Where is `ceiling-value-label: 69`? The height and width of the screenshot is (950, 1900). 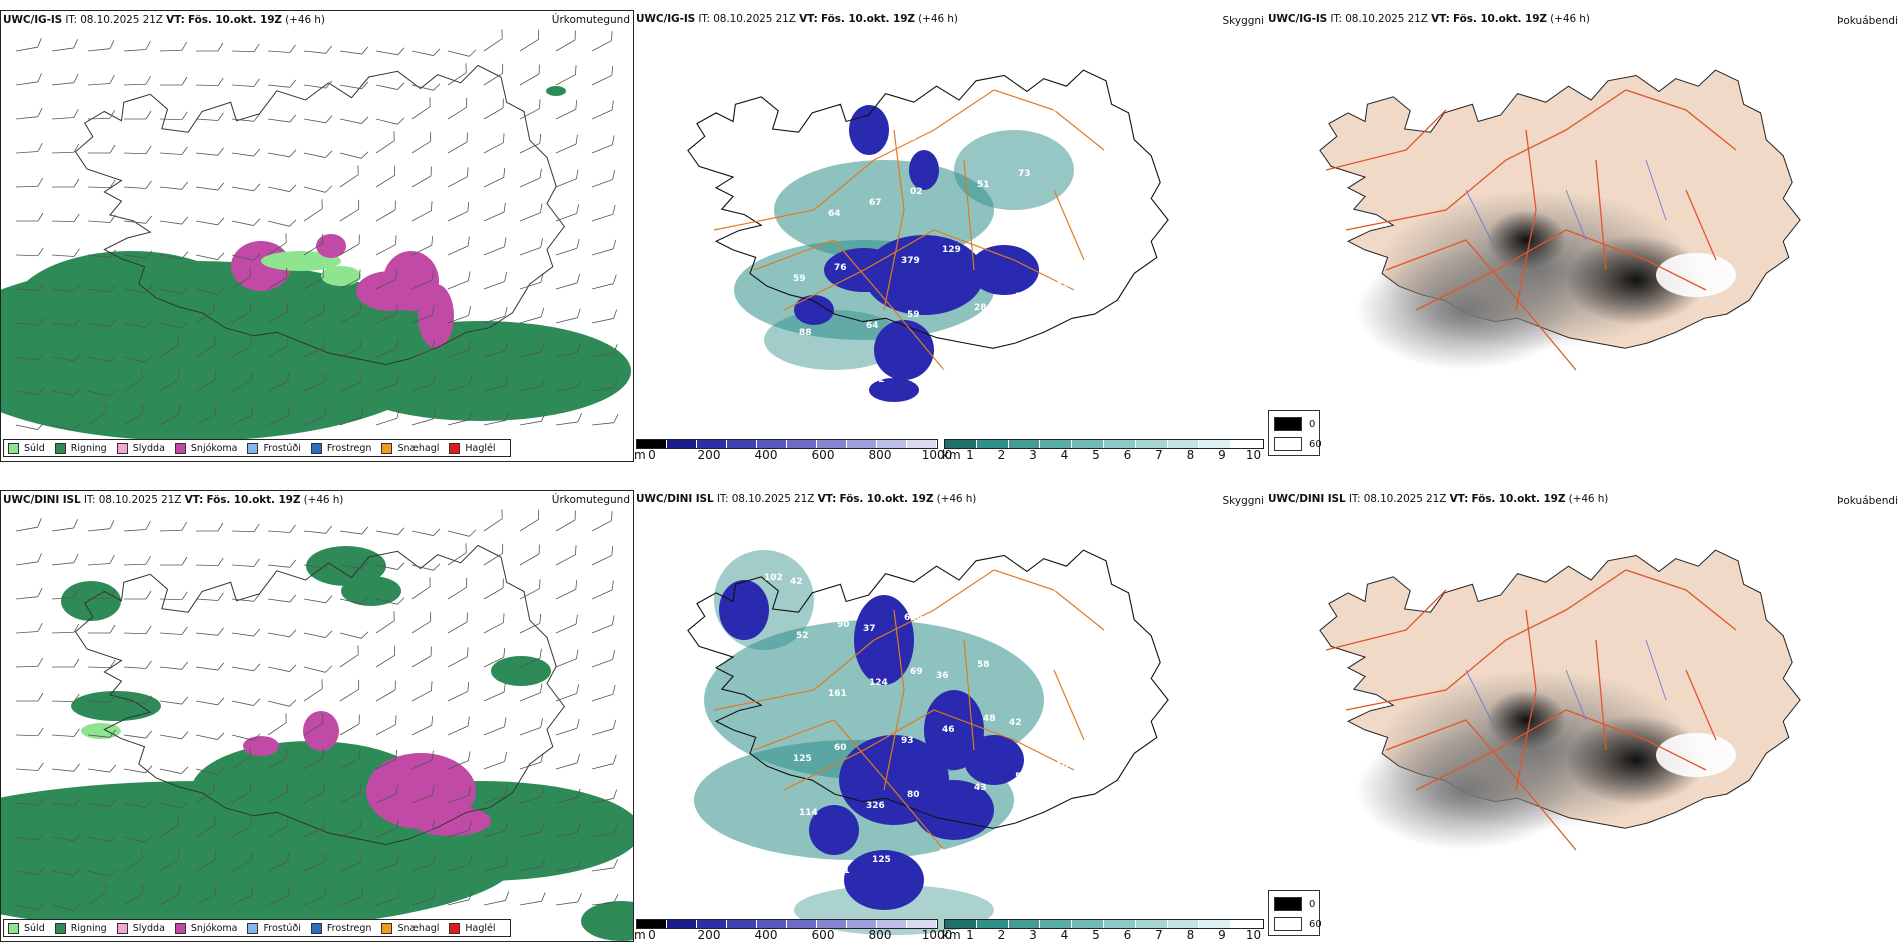 ceiling-value-label: 69 is located at coordinates (916, 672).